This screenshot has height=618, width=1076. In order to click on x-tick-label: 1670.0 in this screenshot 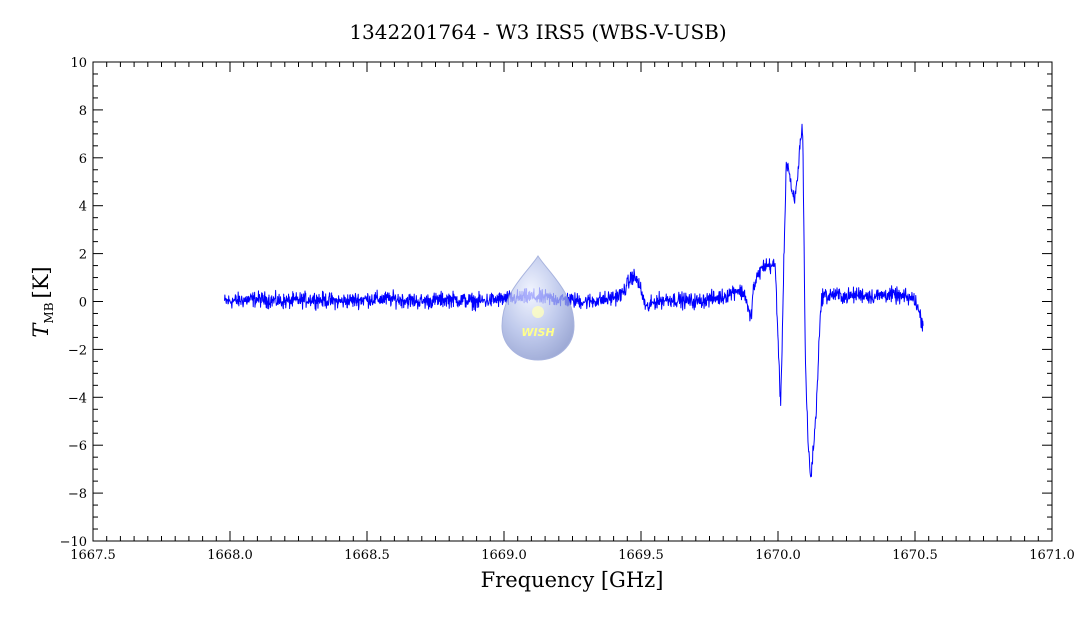, I will do `click(778, 555)`.